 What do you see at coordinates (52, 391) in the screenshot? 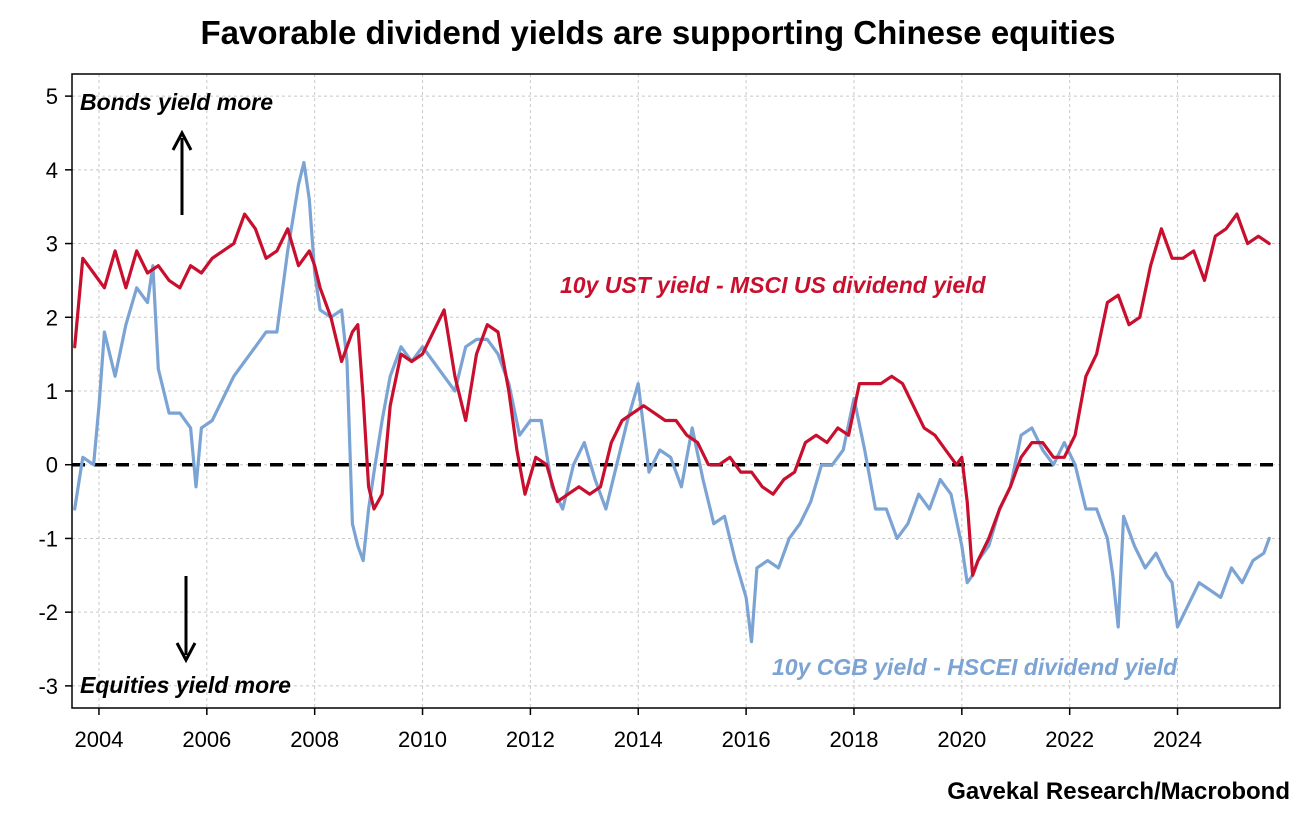
I see `y-tick-label: 1` at bounding box center [52, 391].